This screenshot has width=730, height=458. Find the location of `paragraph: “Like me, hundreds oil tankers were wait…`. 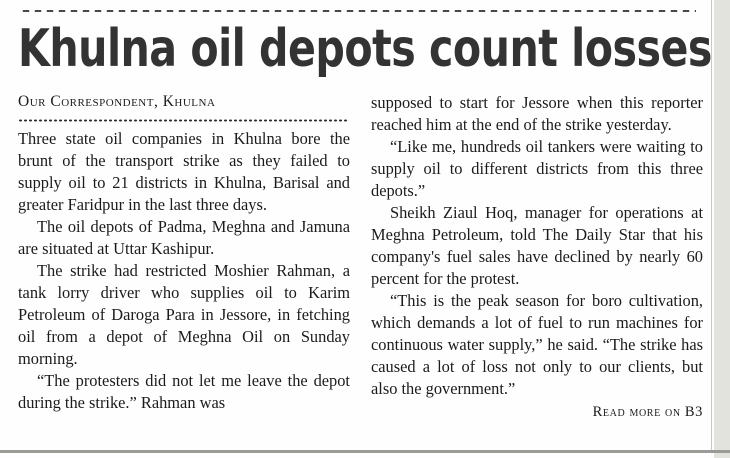

paragraph: “Like me, hundreds oil tankers were wait… is located at coordinates (537, 168).